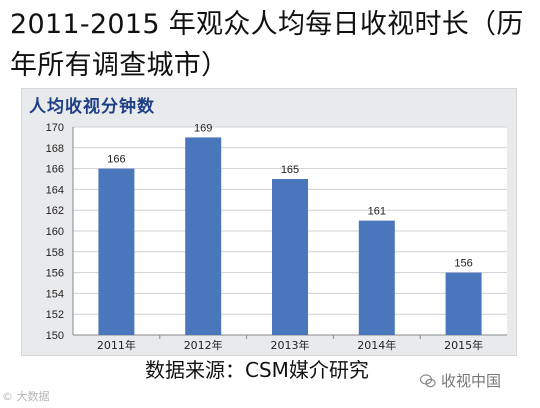 This screenshot has width=540, height=408. What do you see at coordinates (463, 264) in the screenshot?
I see `data-label: 156` at bounding box center [463, 264].